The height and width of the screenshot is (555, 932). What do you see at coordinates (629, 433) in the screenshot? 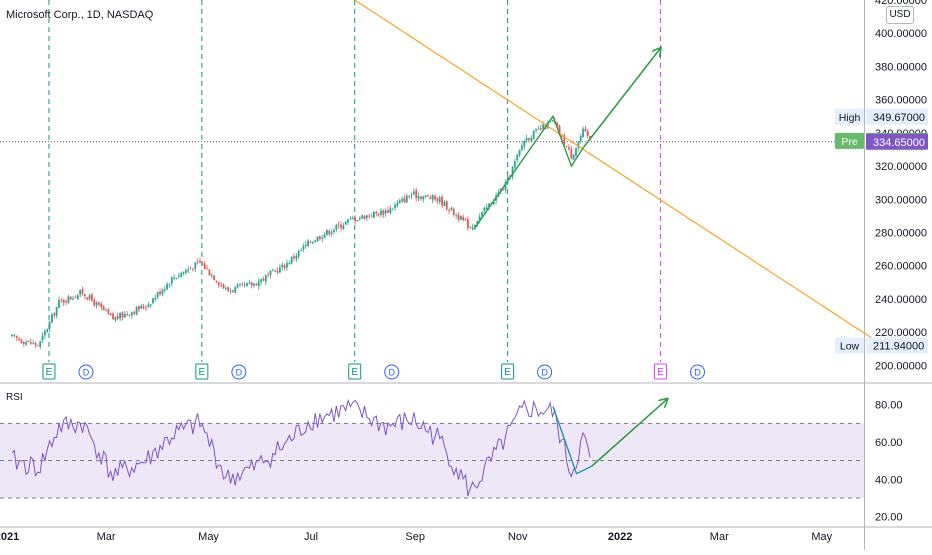
I see `rsi-projection-arrow` at bounding box center [629, 433].